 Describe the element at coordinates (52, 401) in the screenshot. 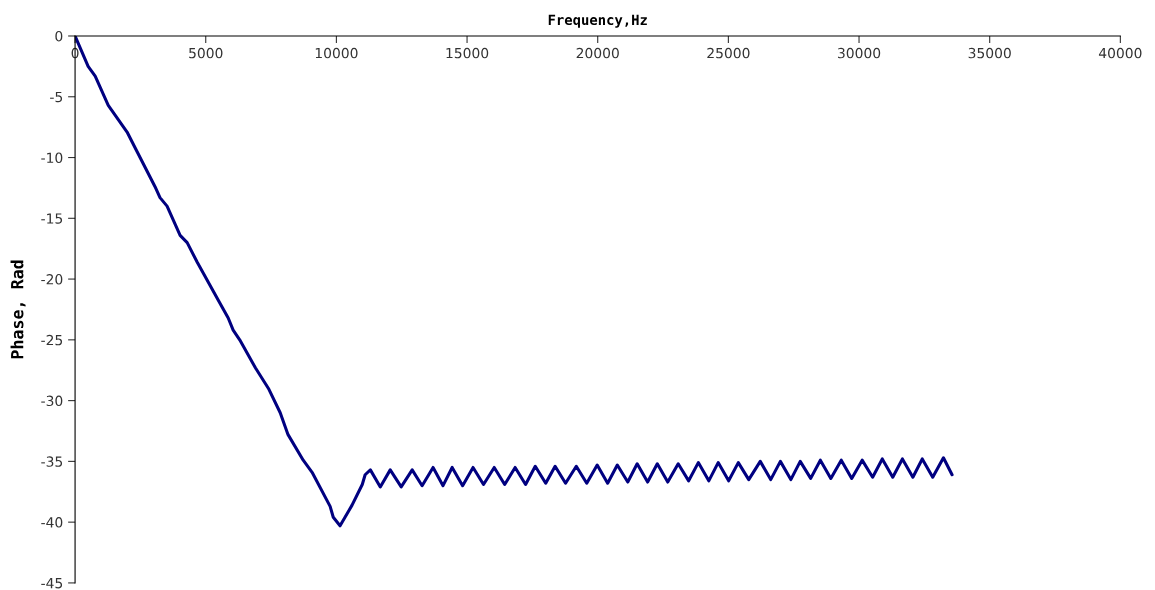

I see `y-tick-label: -30` at that location.